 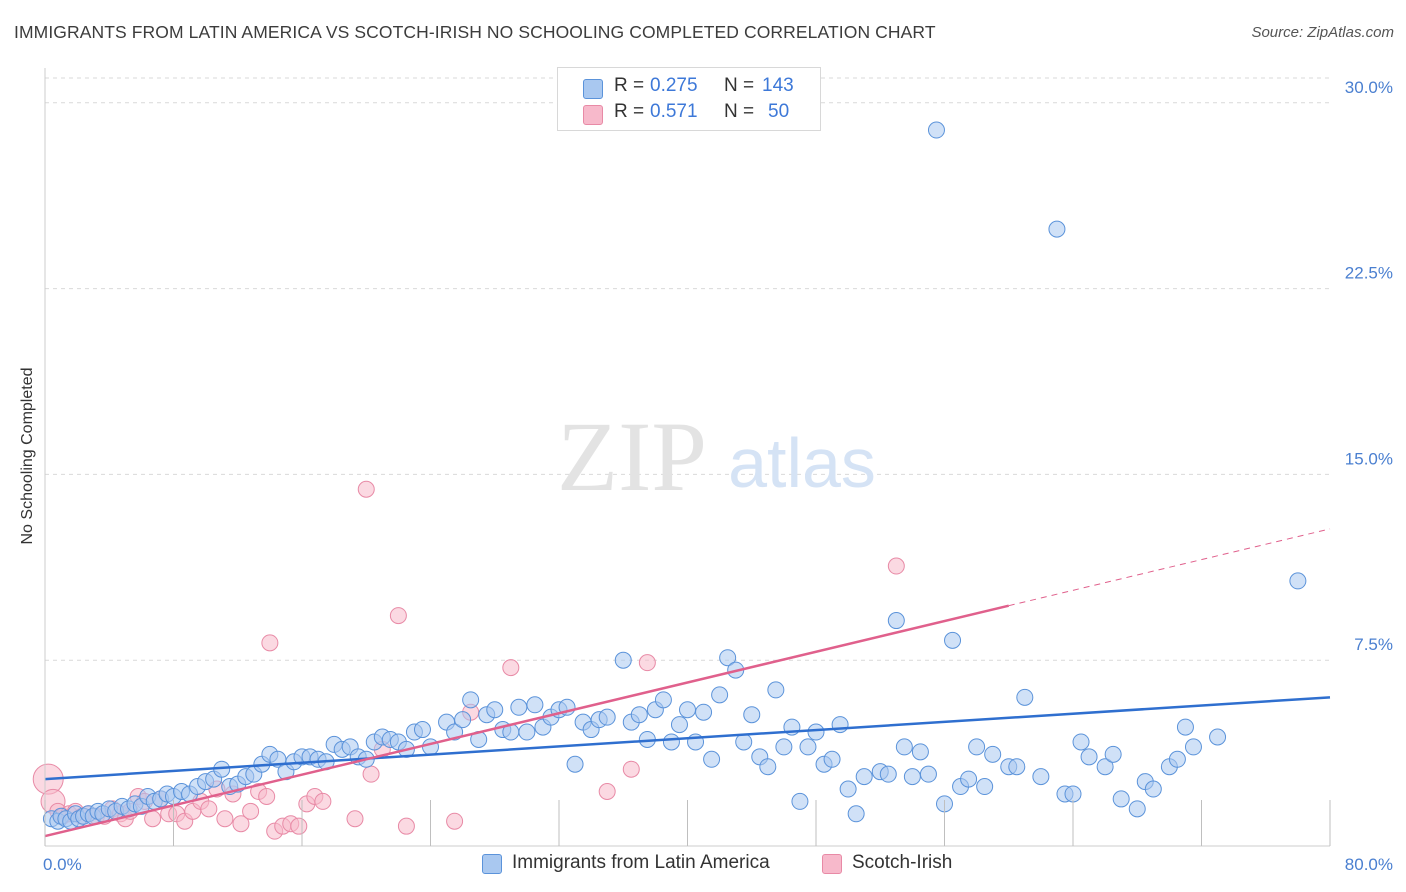 I want to click on legend-label: Scotch-Irish, so click(x=902, y=862).